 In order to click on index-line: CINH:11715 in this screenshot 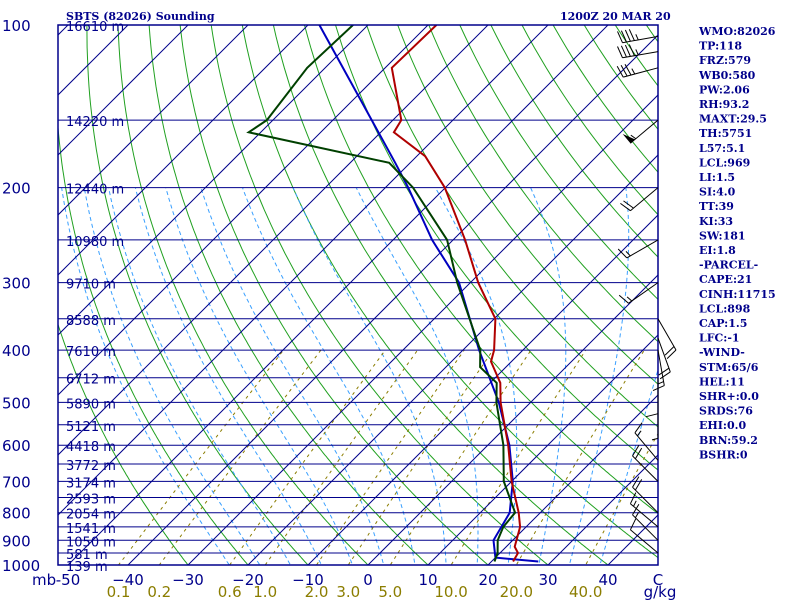, I will do `click(737, 294)`.